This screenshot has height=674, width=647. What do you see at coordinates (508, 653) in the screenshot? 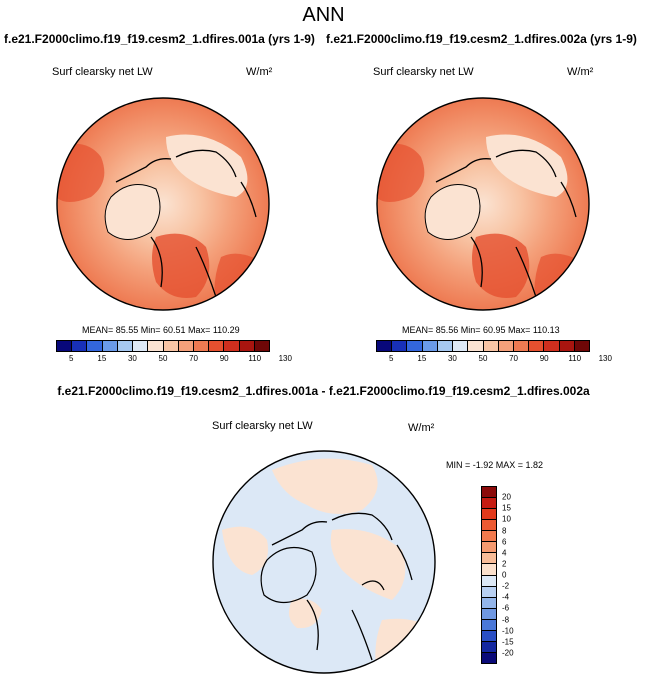
I see `colorbar-tick-label: -20` at bounding box center [508, 653].